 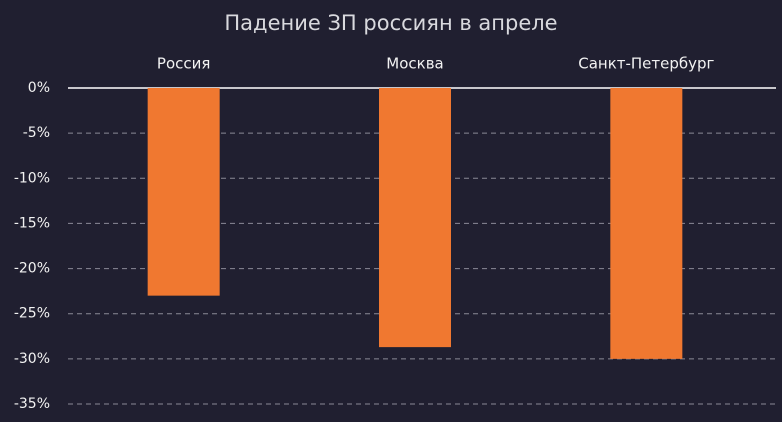 What do you see at coordinates (32, 359) in the screenshot?
I see `y-tick-label: -30%` at bounding box center [32, 359].